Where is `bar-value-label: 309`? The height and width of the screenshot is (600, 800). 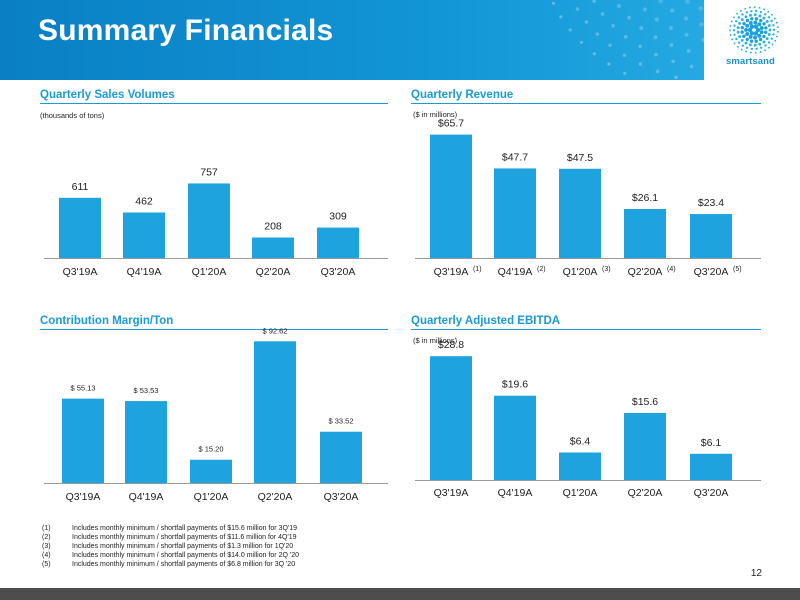 bar-value-label: 309 is located at coordinates (338, 217).